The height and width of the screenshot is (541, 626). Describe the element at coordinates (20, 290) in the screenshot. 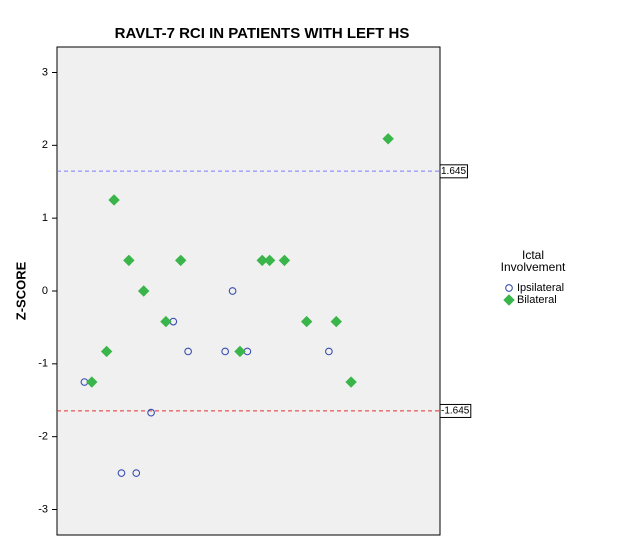

I see `y-axis-label: Z-SCORE` at that location.